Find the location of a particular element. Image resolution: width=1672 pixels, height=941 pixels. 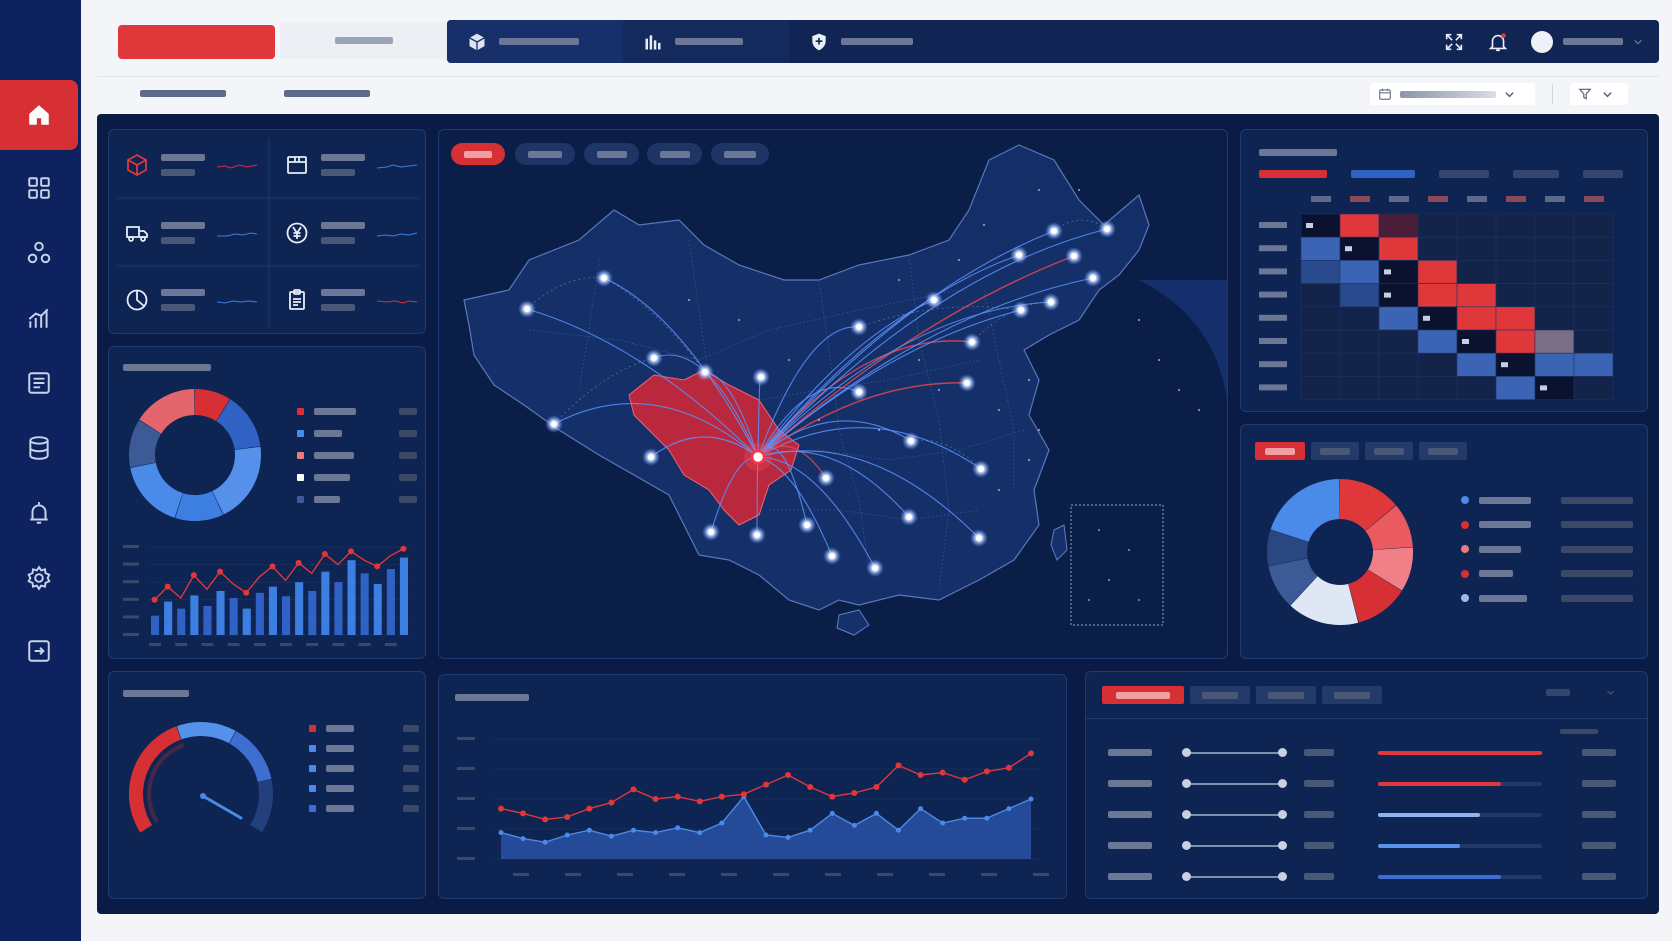

tab-overview is located at coordinates (535, 41).